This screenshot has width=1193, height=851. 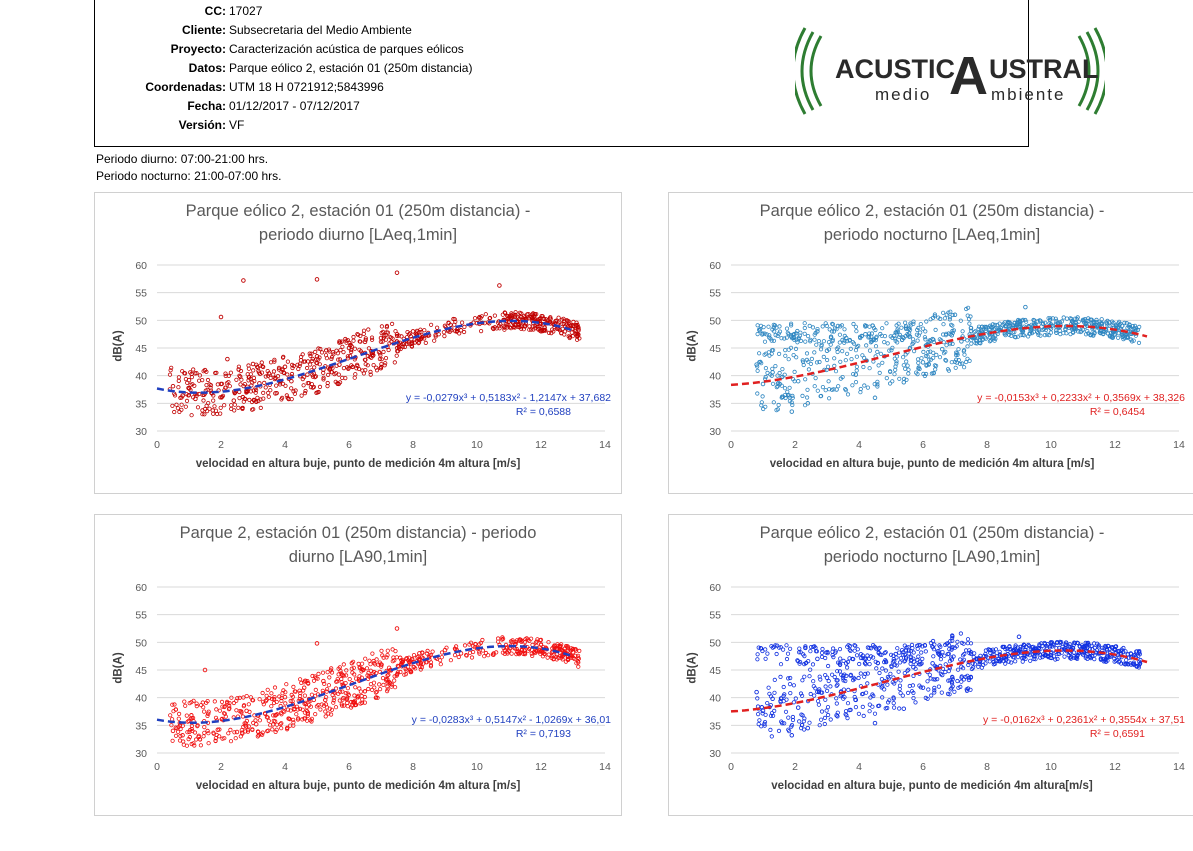 What do you see at coordinates (715, 699) in the screenshot?
I see `y-tick-label: 40` at bounding box center [715, 699].